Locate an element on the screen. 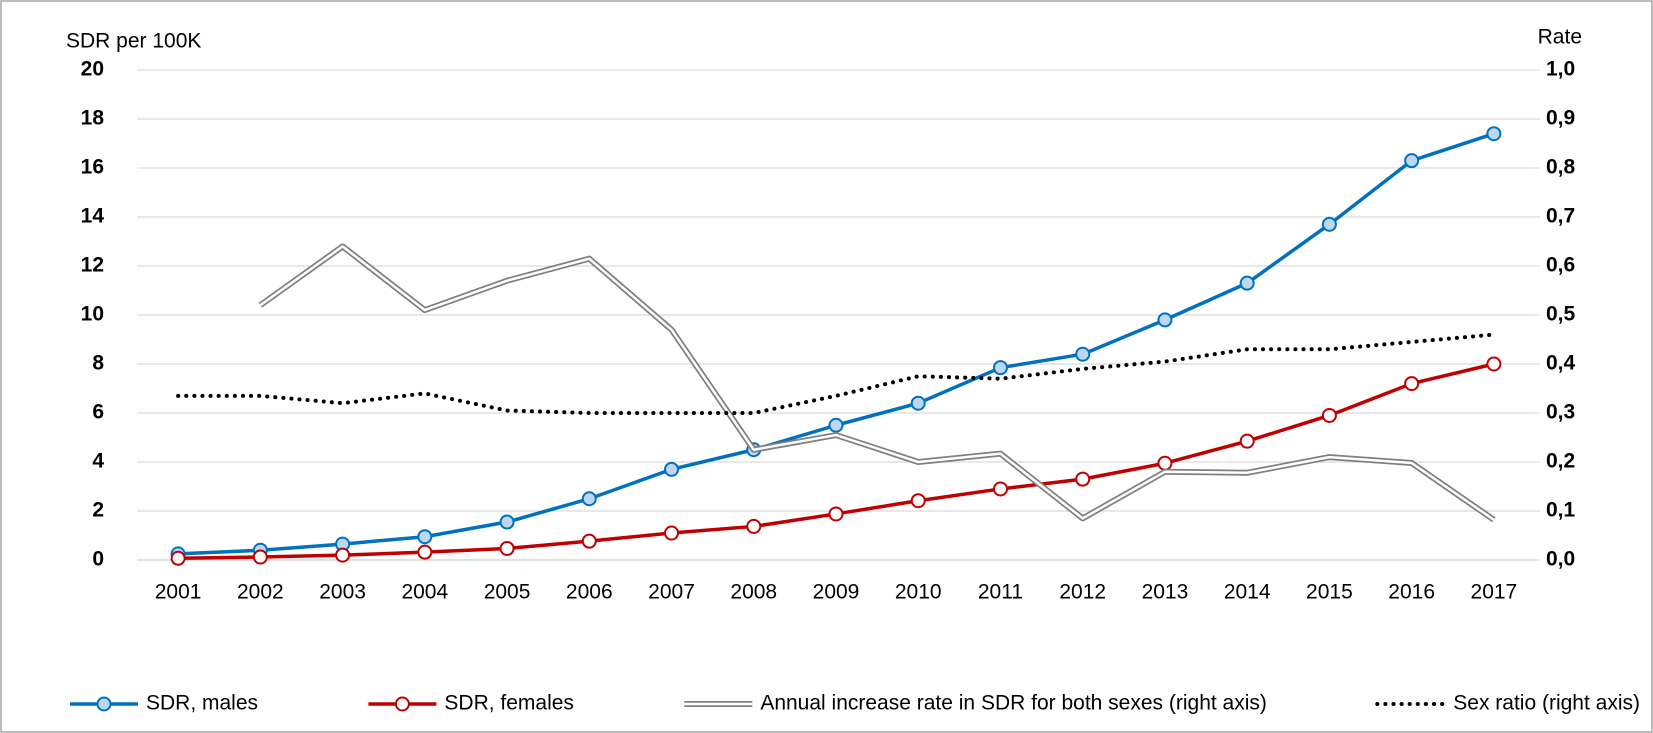 The height and width of the screenshot is (733, 1653). x-tick-label: 2012 is located at coordinates (1082, 592).